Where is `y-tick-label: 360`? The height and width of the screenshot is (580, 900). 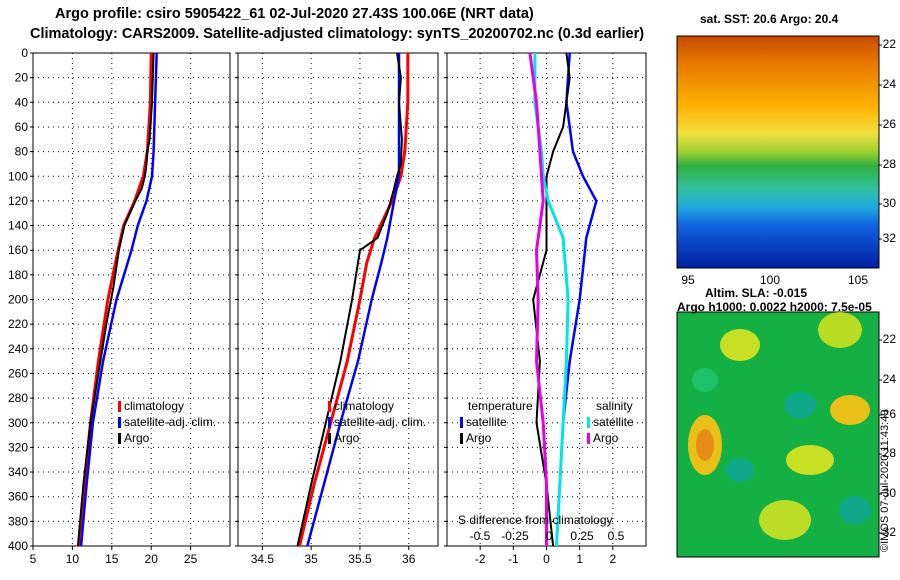
y-tick-label: 360 is located at coordinates (18, 497).